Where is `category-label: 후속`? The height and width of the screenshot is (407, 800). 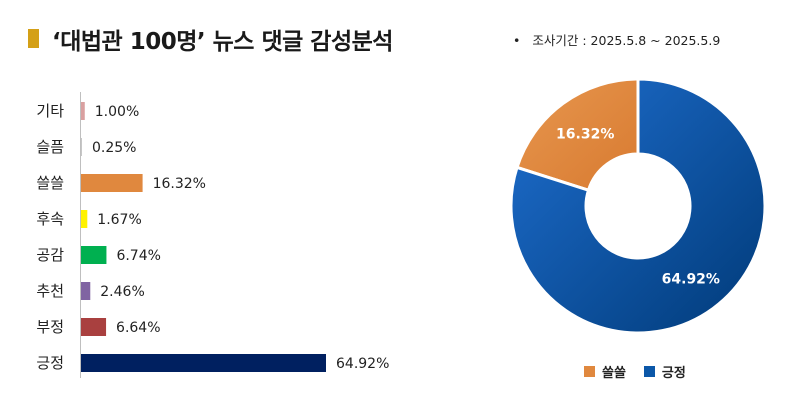
category-label: 후속 is located at coordinates (50, 219).